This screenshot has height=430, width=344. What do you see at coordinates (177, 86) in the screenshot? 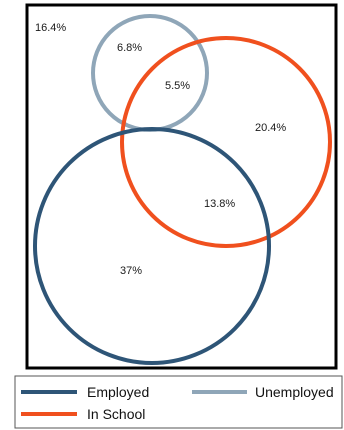
I see `unemployed-school-label: 5.5%` at bounding box center [177, 86].